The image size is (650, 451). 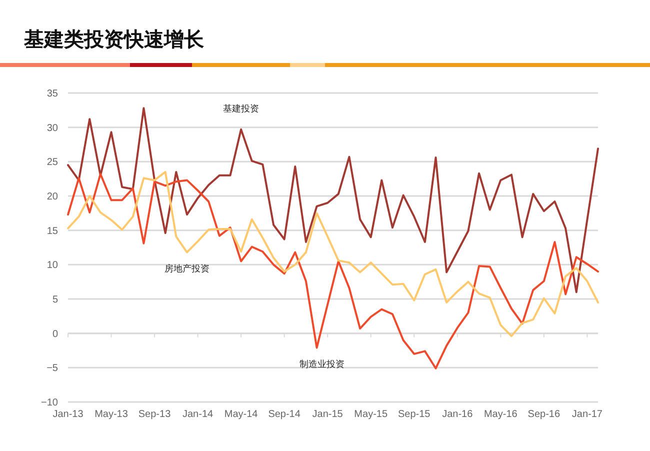 I want to click on x-tick-label: Jan-16, so click(x=458, y=414).